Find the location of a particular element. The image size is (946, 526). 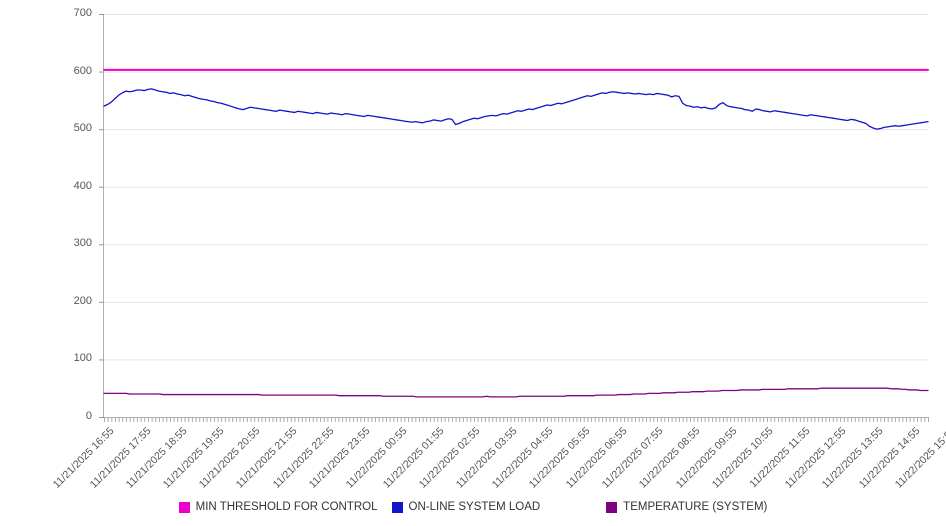

legend-item-label: ON-LINE SYSTEM LOAD is located at coordinates (474, 507).